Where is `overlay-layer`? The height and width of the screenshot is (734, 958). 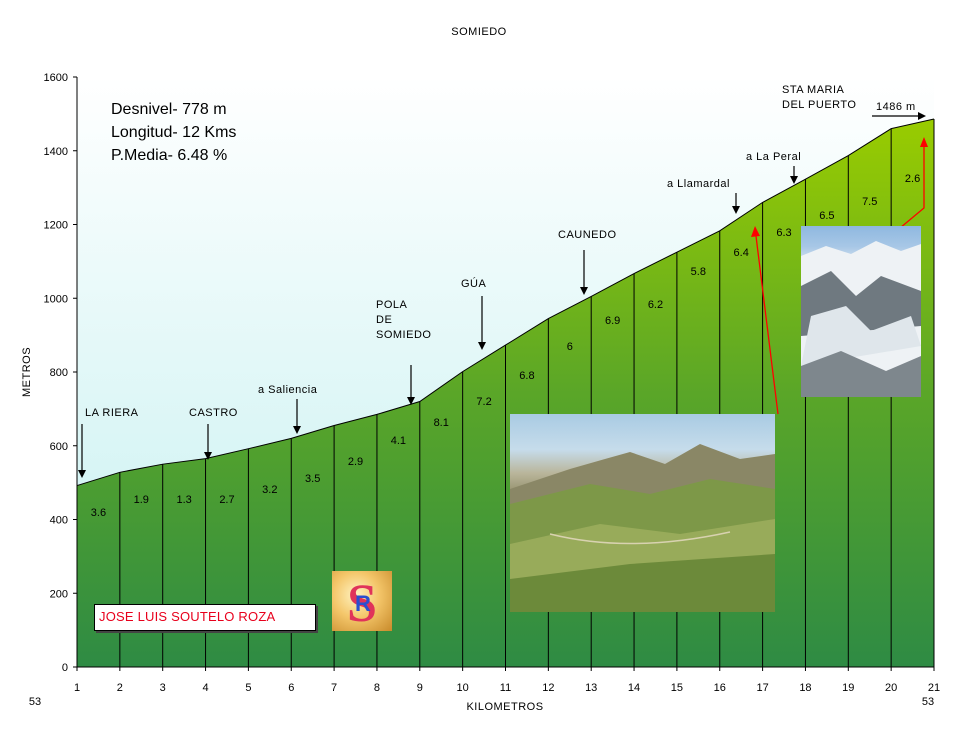
overlay-layer is located at coordinates (839, 276).